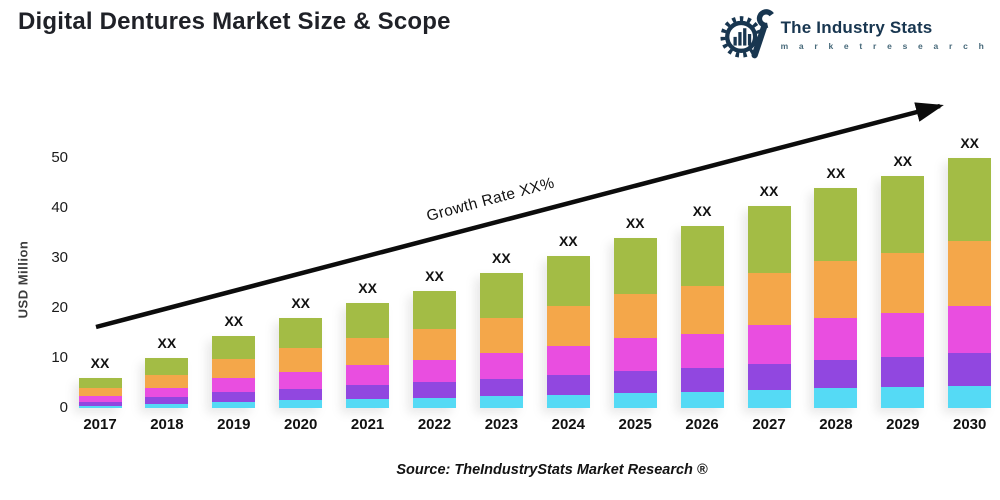  I want to click on bar-2017-segment-cyan, so click(100, 406).